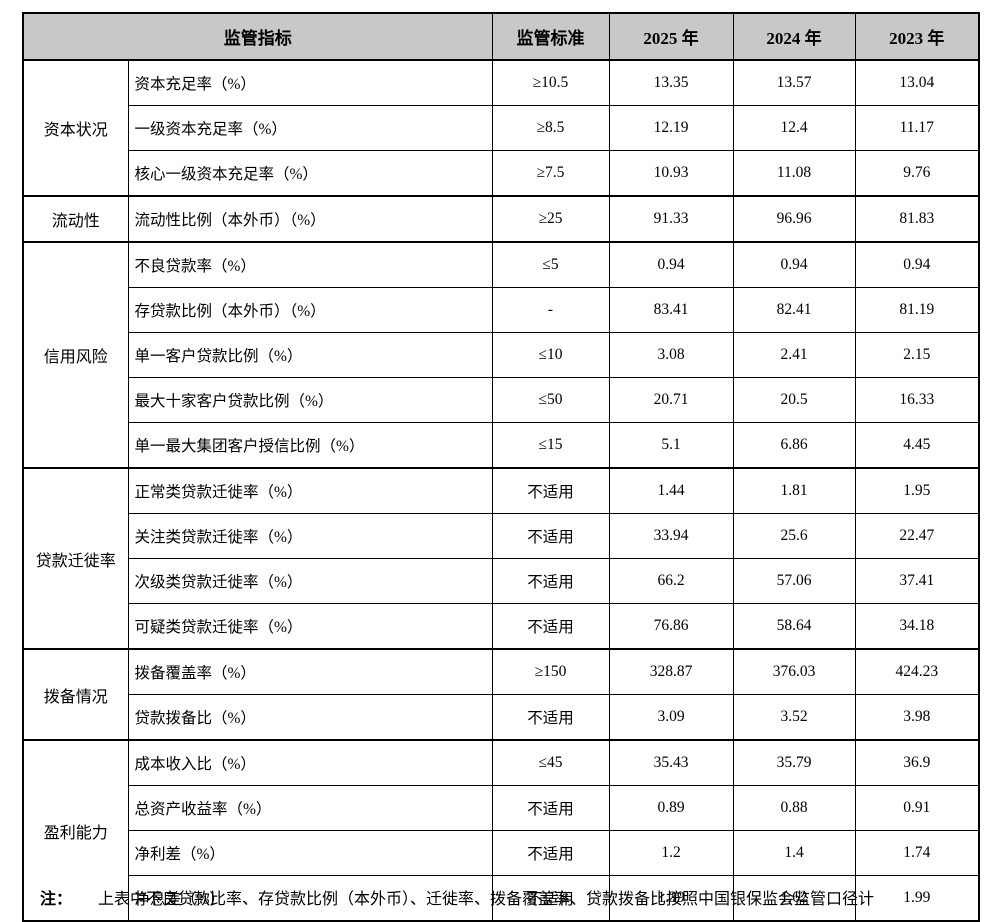  I want to click on value-2025: 35.43, so click(671, 762).